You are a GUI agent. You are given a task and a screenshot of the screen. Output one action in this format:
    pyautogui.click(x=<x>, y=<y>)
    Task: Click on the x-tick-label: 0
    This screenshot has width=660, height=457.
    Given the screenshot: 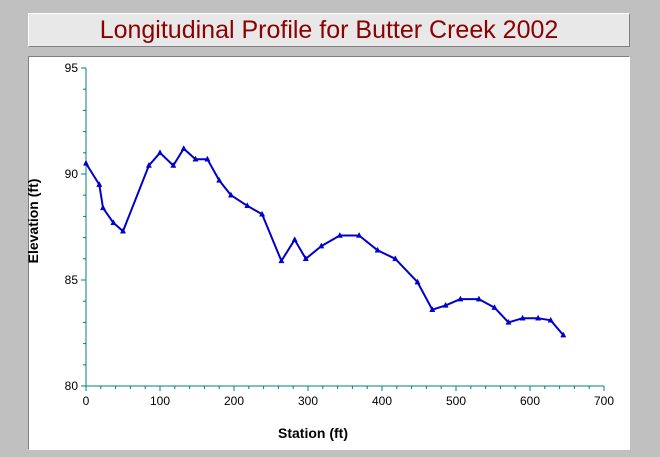 What is the action you would take?
    pyautogui.click(x=86, y=401)
    